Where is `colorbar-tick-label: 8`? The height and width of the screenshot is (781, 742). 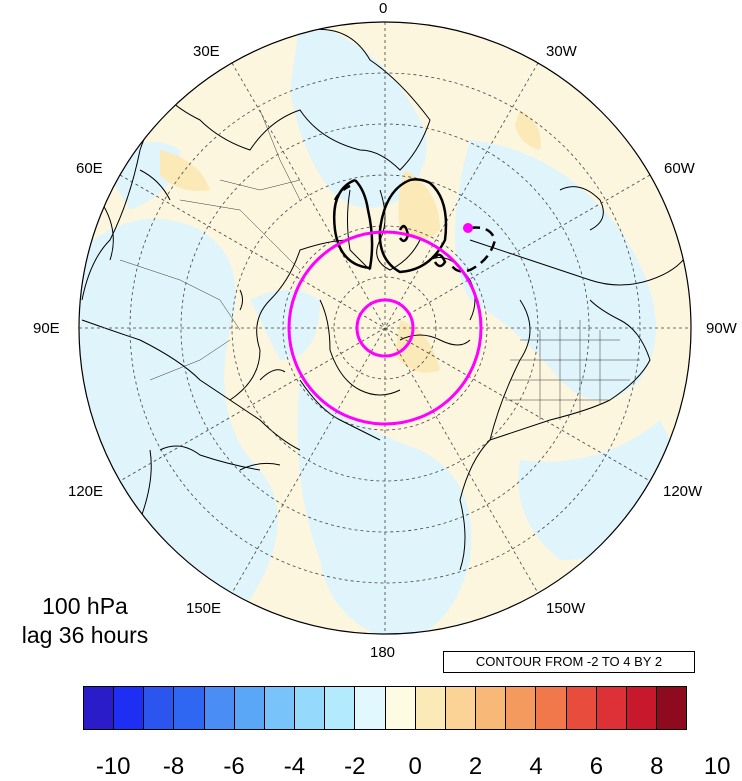
colorbar-tick-label: 8 is located at coordinates (657, 766).